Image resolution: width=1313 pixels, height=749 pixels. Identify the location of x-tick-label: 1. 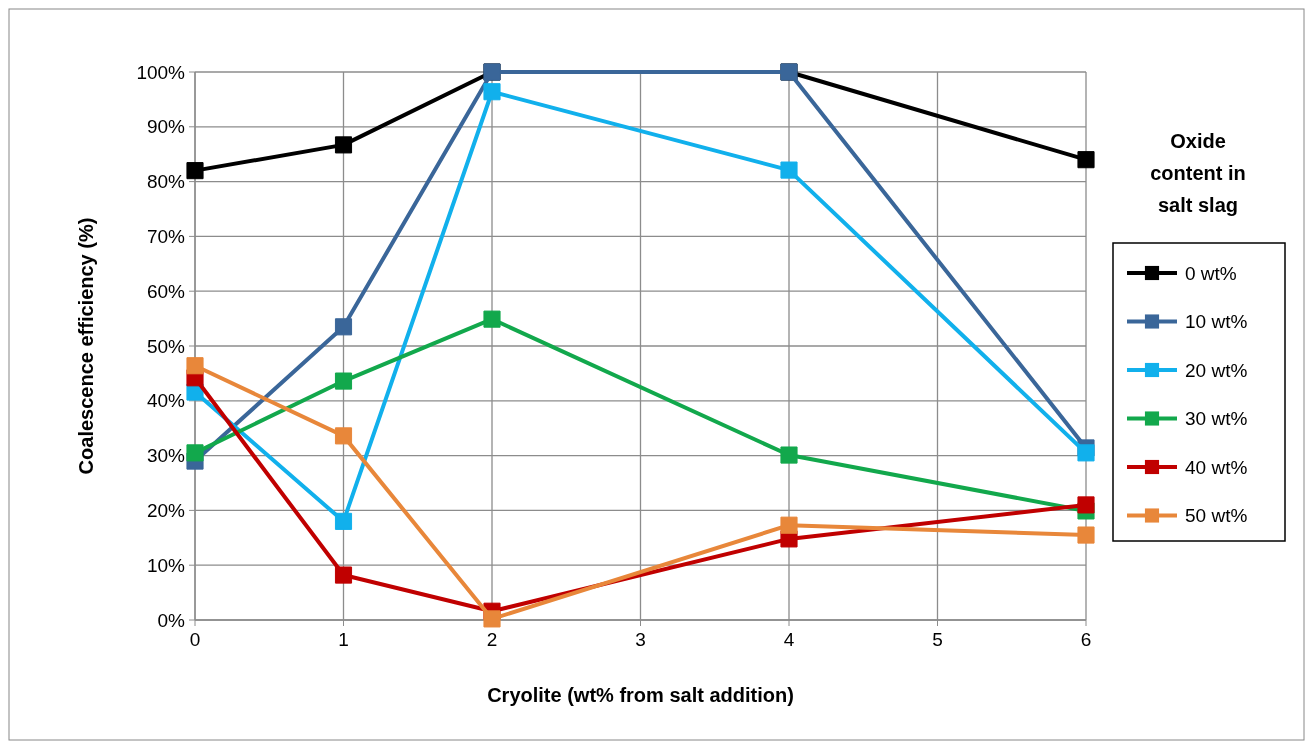
(343, 639).